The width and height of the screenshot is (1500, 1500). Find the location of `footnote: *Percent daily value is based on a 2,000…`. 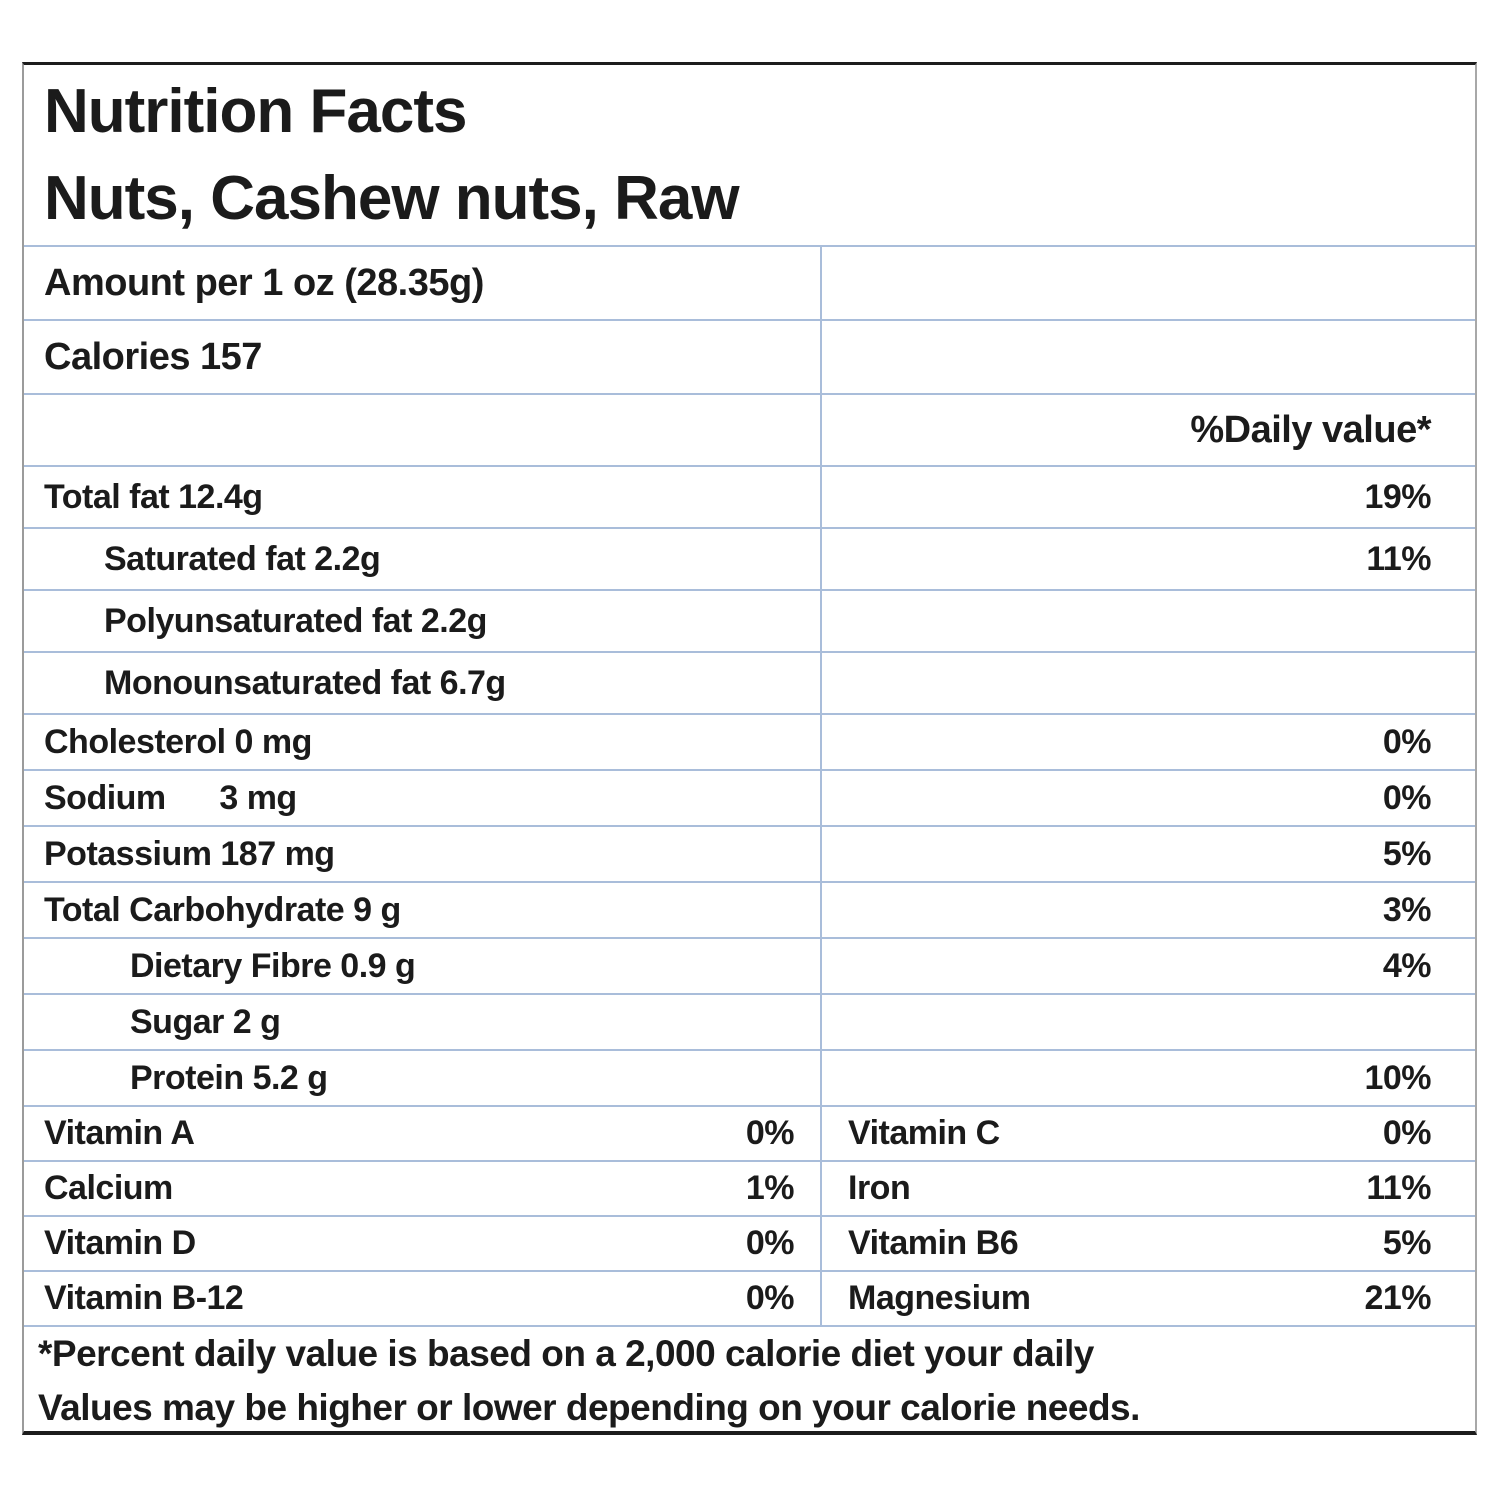

footnote: *Percent daily value is based on a 2,000… is located at coordinates (749, 1380).